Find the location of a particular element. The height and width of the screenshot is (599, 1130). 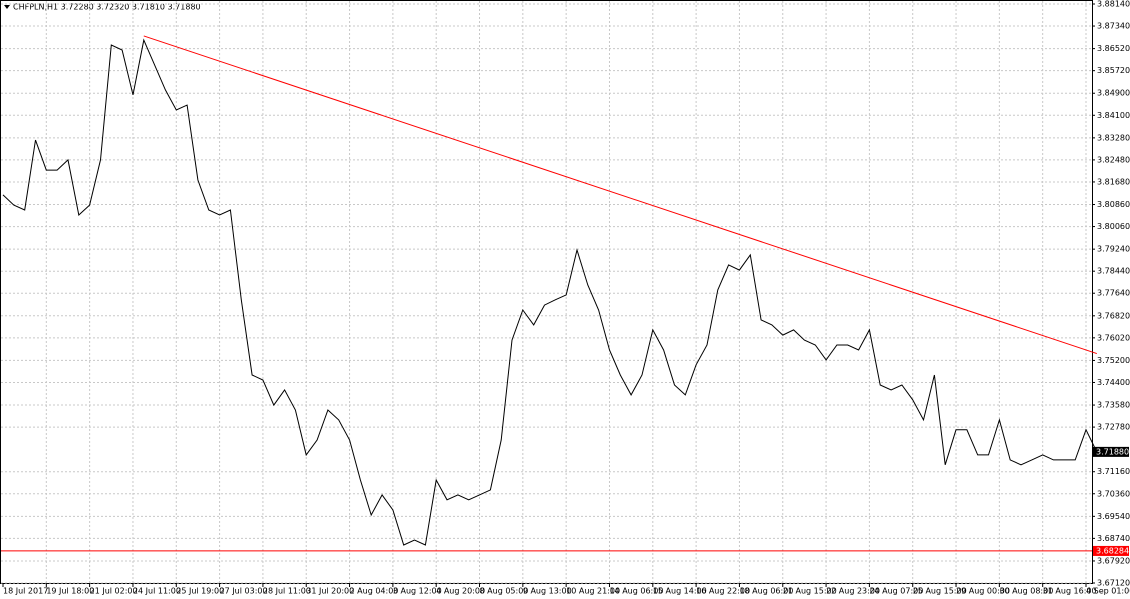

price-label: 3.71880 is located at coordinates (1112, 451).